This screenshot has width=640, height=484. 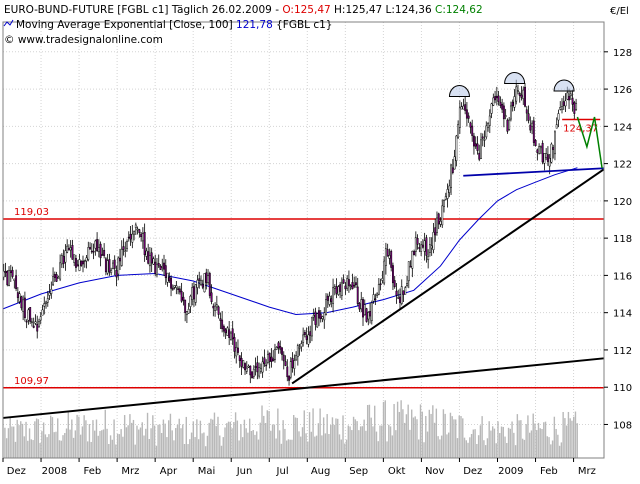 What do you see at coordinates (83, 40) in the screenshot?
I see `copyright-text: © www.tradesignalonline.com` at bounding box center [83, 40].